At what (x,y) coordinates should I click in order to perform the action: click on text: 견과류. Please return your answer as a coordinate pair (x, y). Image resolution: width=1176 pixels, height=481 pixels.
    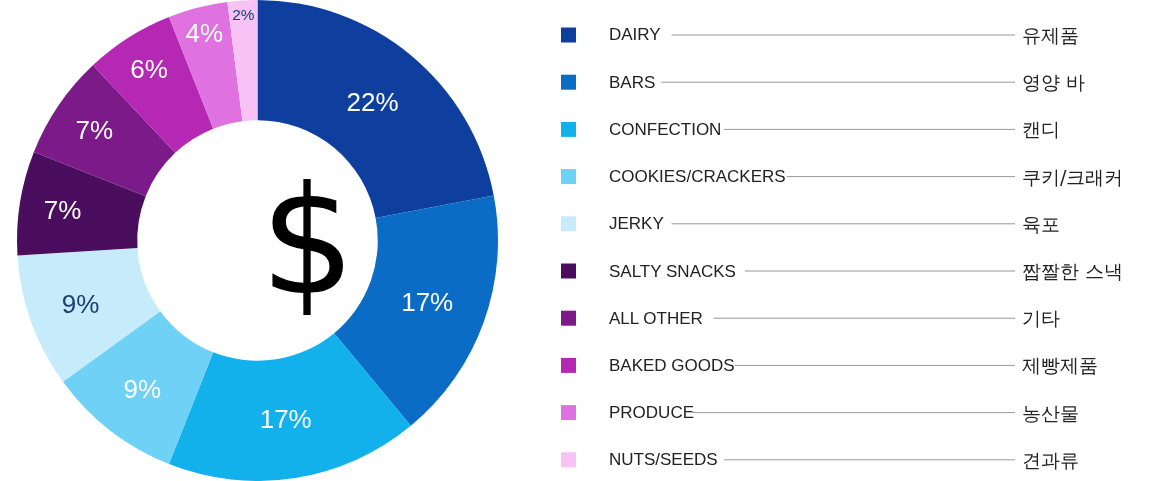
    Looking at the image, I should click on (1050, 460).